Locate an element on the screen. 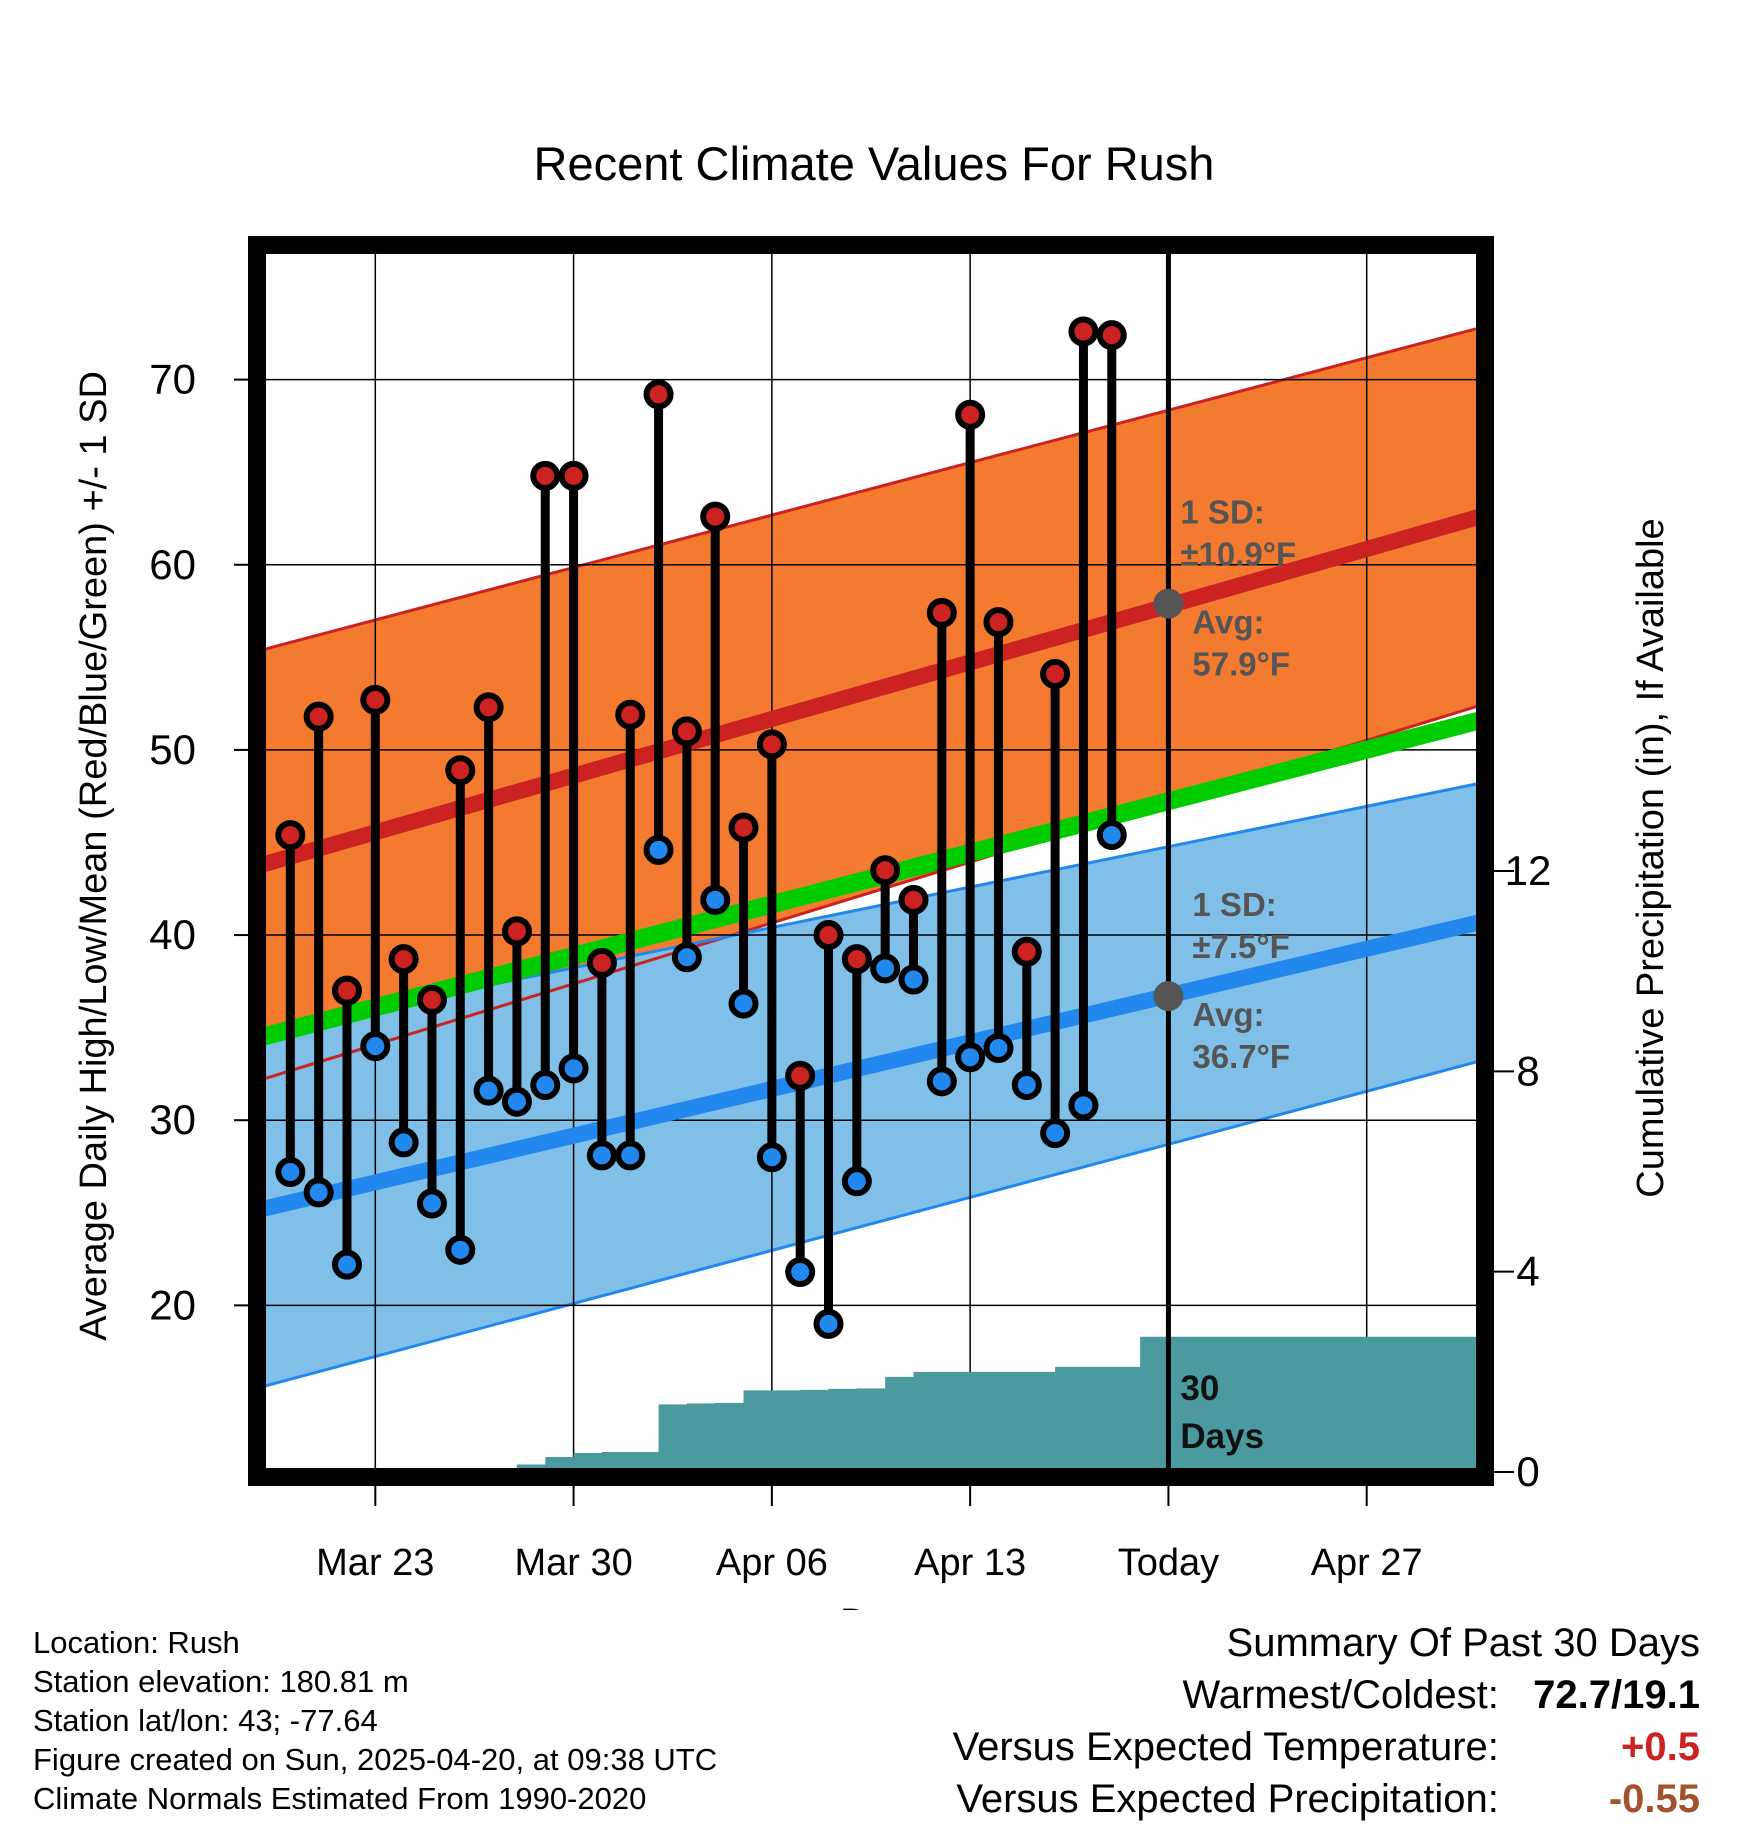 The width and height of the screenshot is (1748, 1828). high-avg-label: Avg: is located at coordinates (1228, 622).